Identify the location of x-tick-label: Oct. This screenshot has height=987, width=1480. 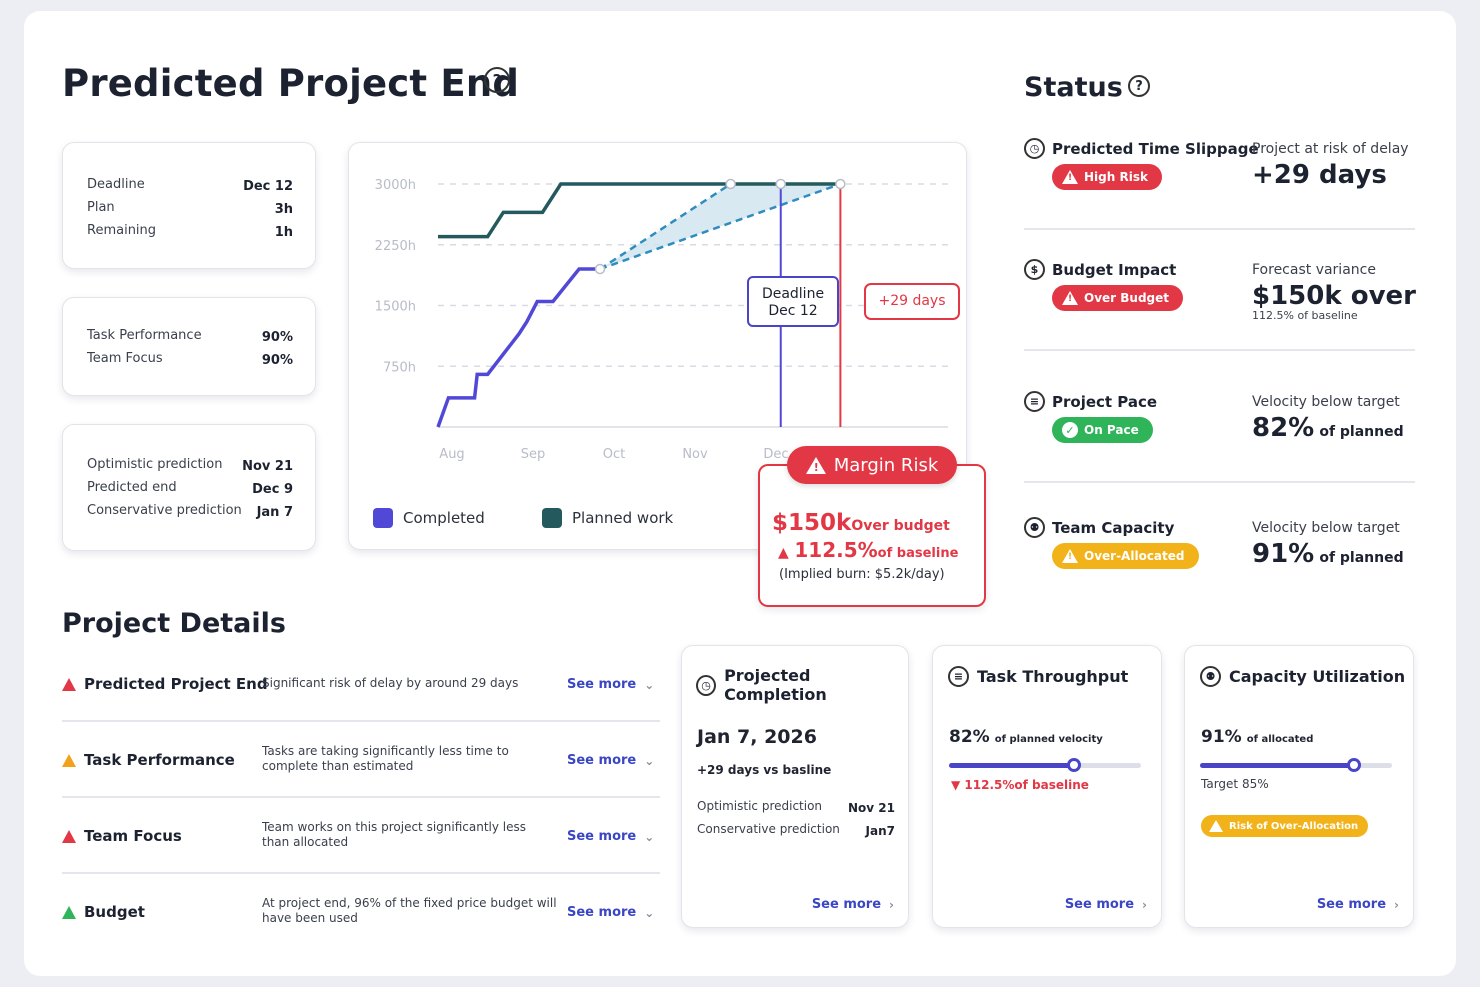
(614, 454).